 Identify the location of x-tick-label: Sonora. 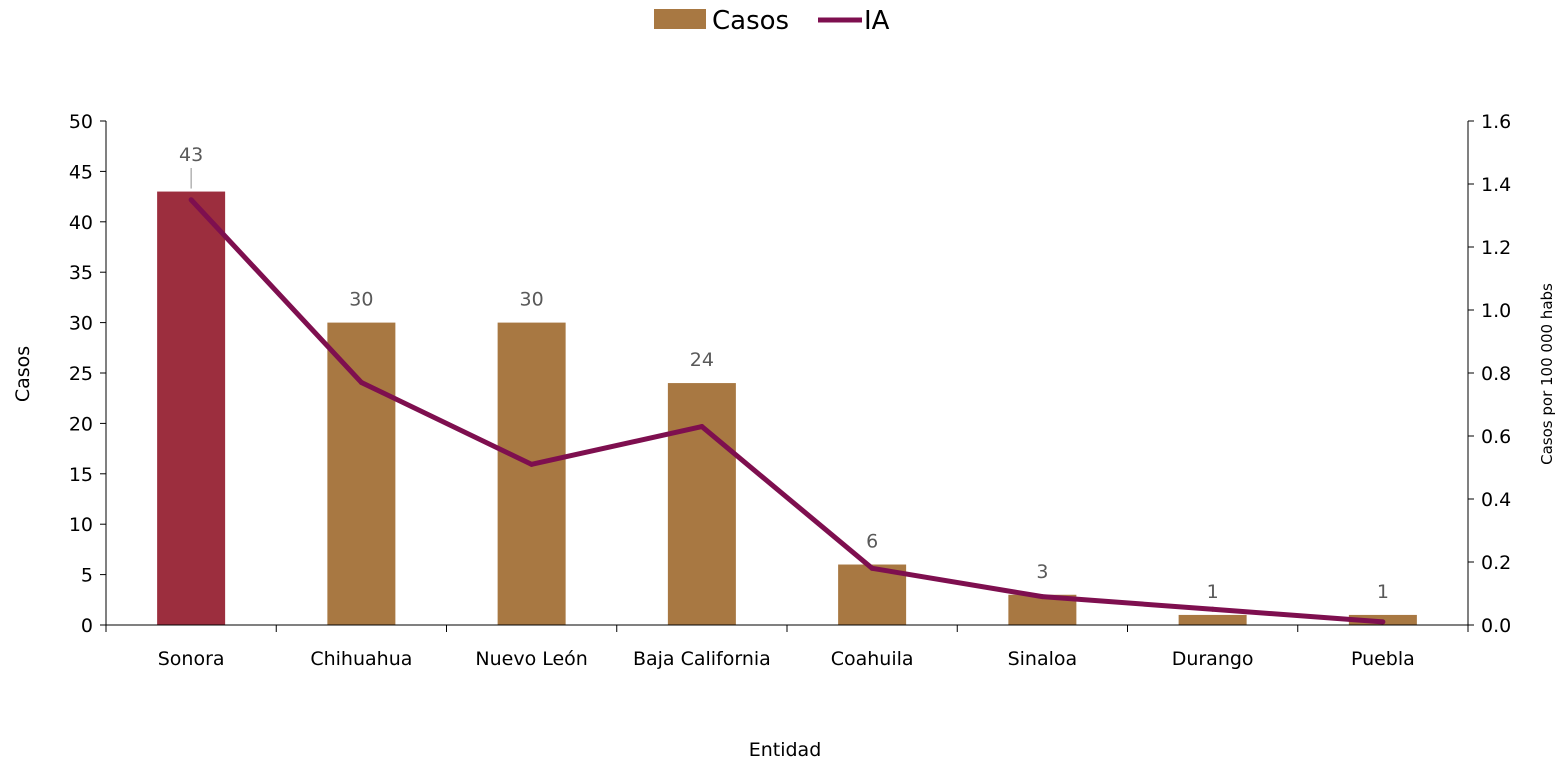
(191, 659).